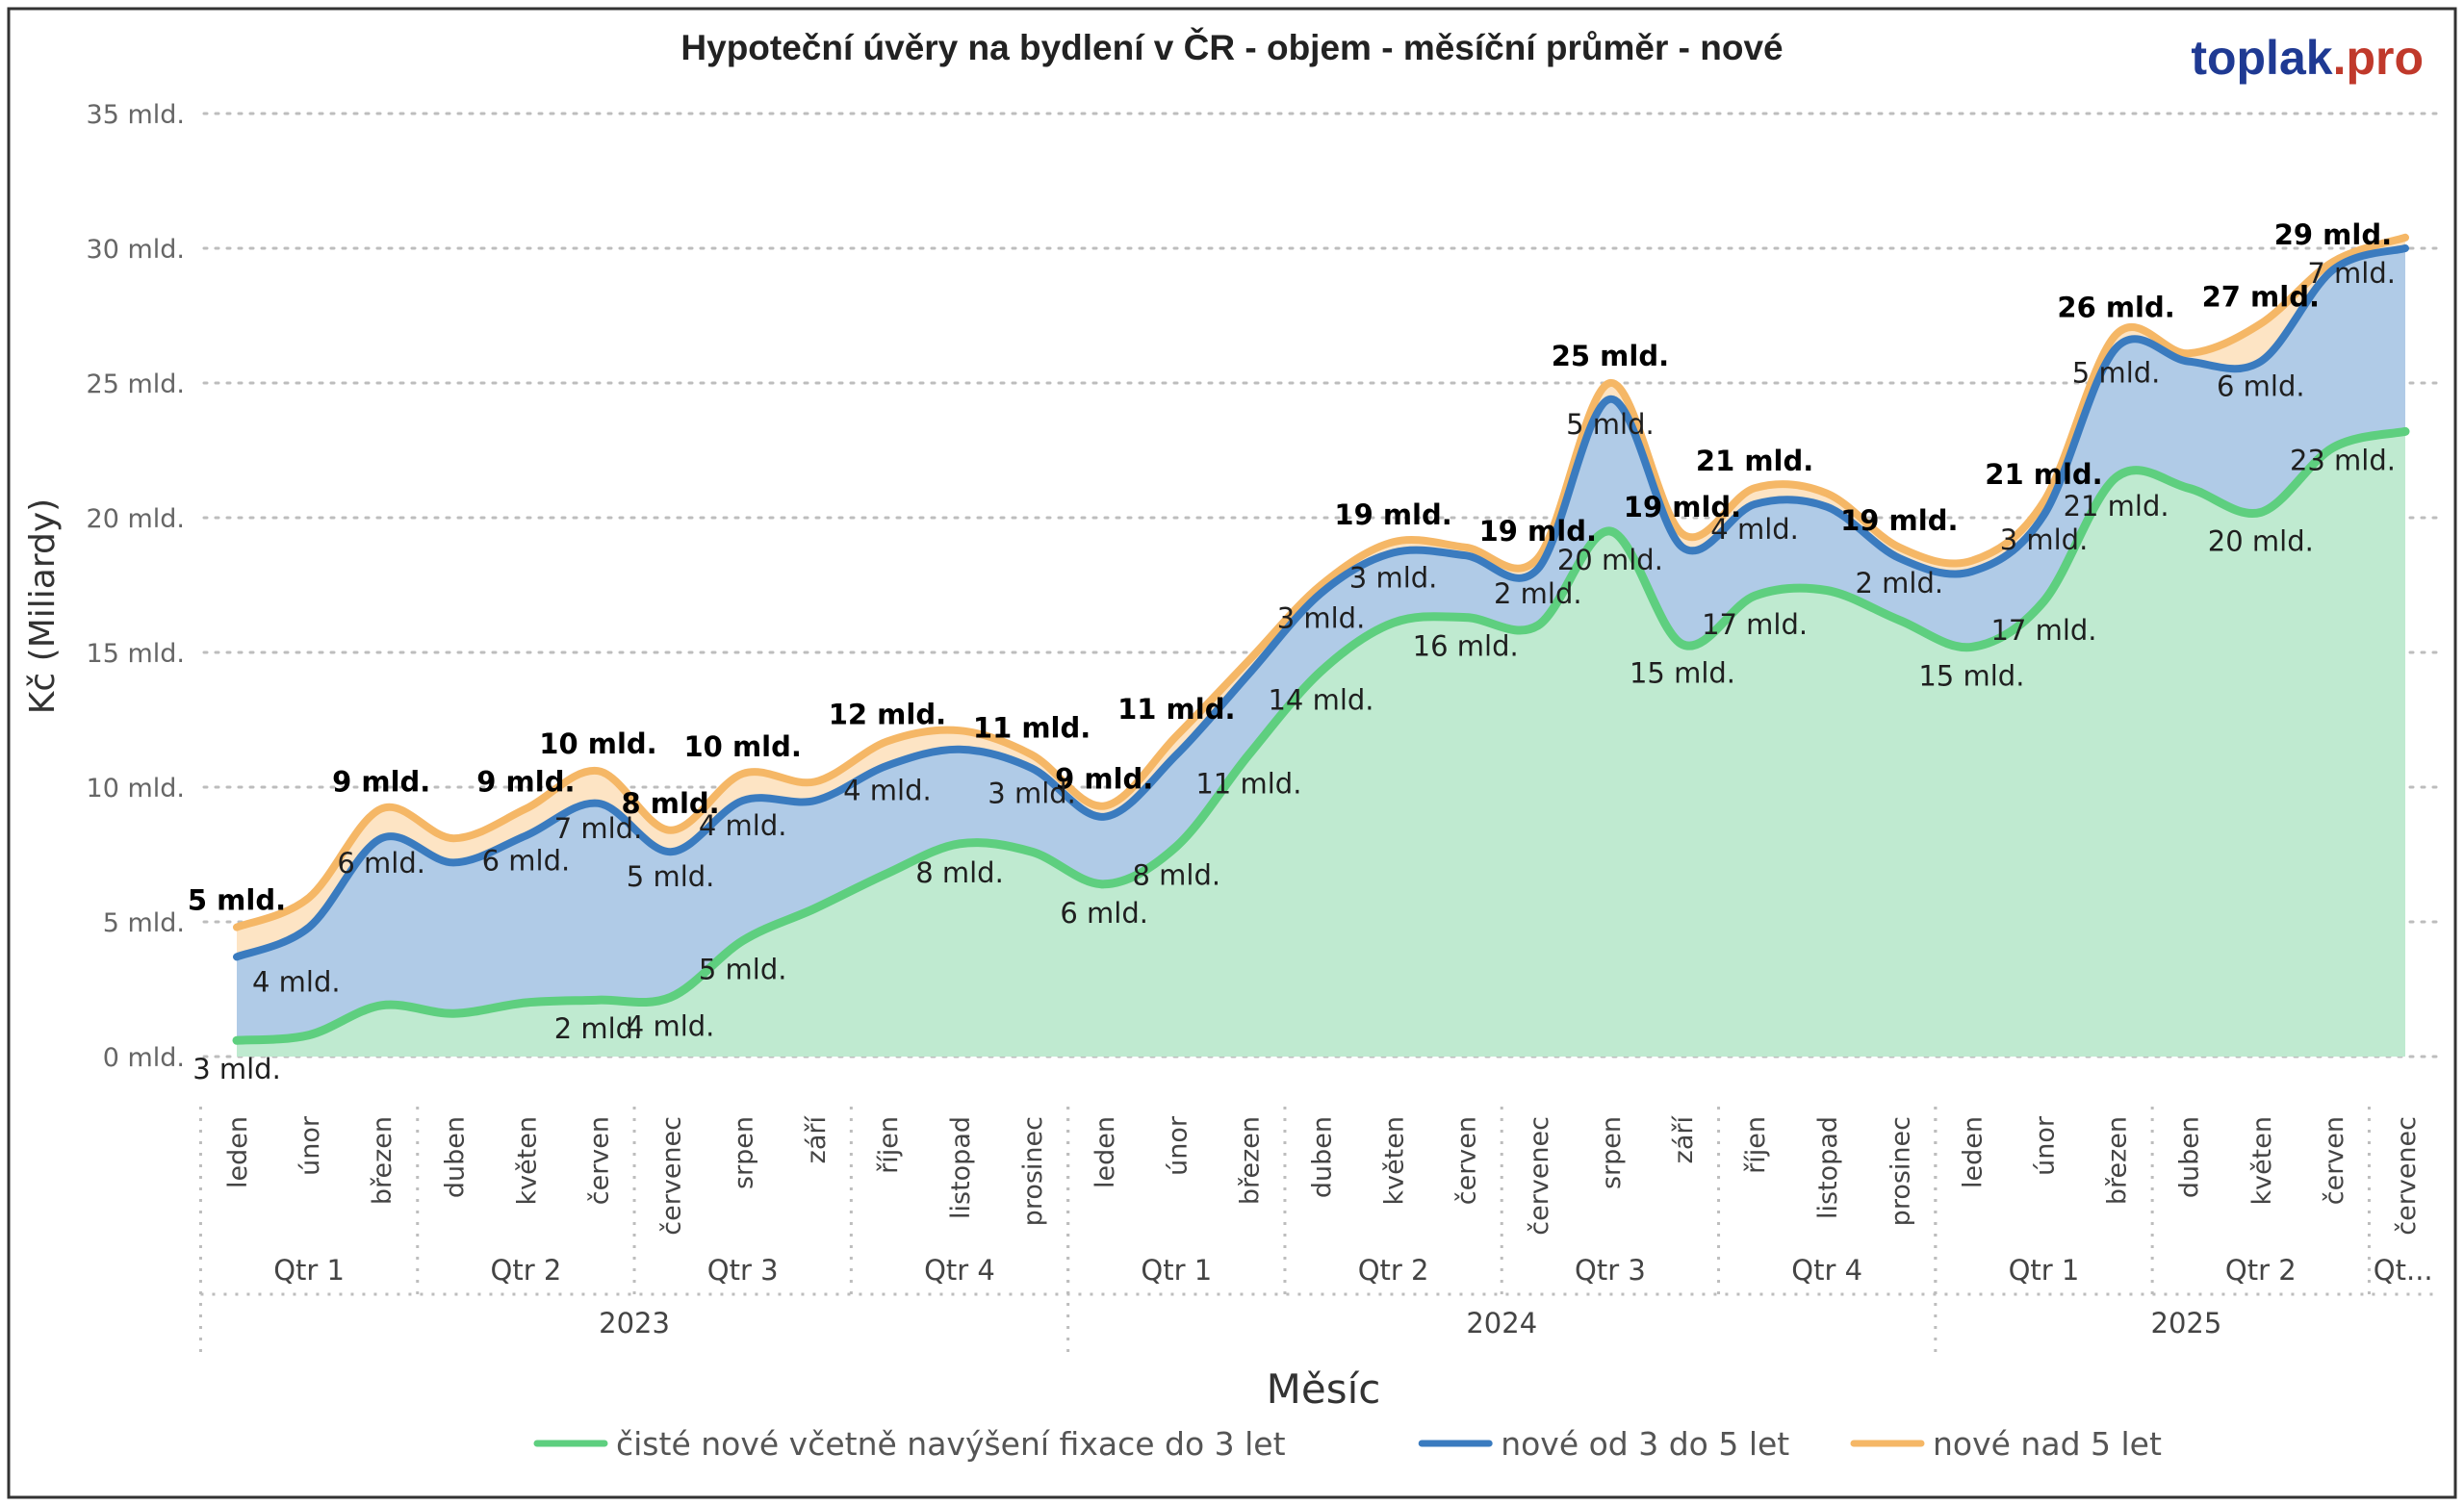 The image size is (2464, 1505). I want to click on total-data-label: 25 mld., so click(1610, 356).